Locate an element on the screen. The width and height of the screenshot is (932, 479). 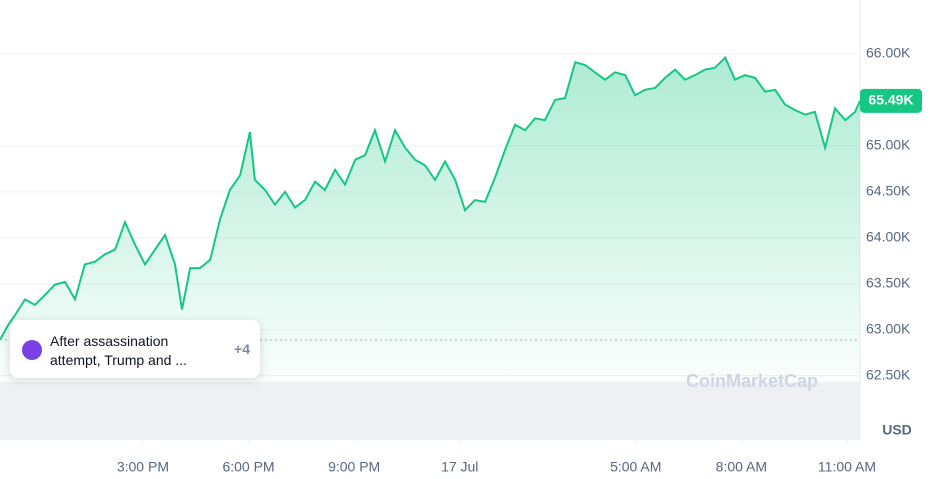
x-tick-label: 17 Jul is located at coordinates (459, 467).